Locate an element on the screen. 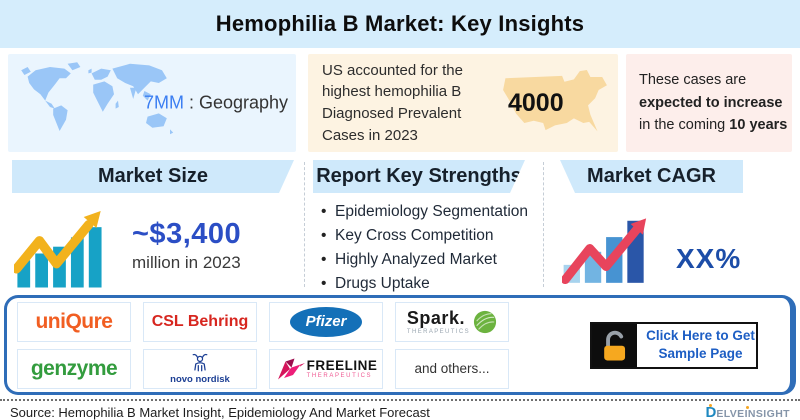 Image resolution: width=800 pixels, height=420 pixels. market-cagr-title: Market CAGR is located at coordinates (651, 176).